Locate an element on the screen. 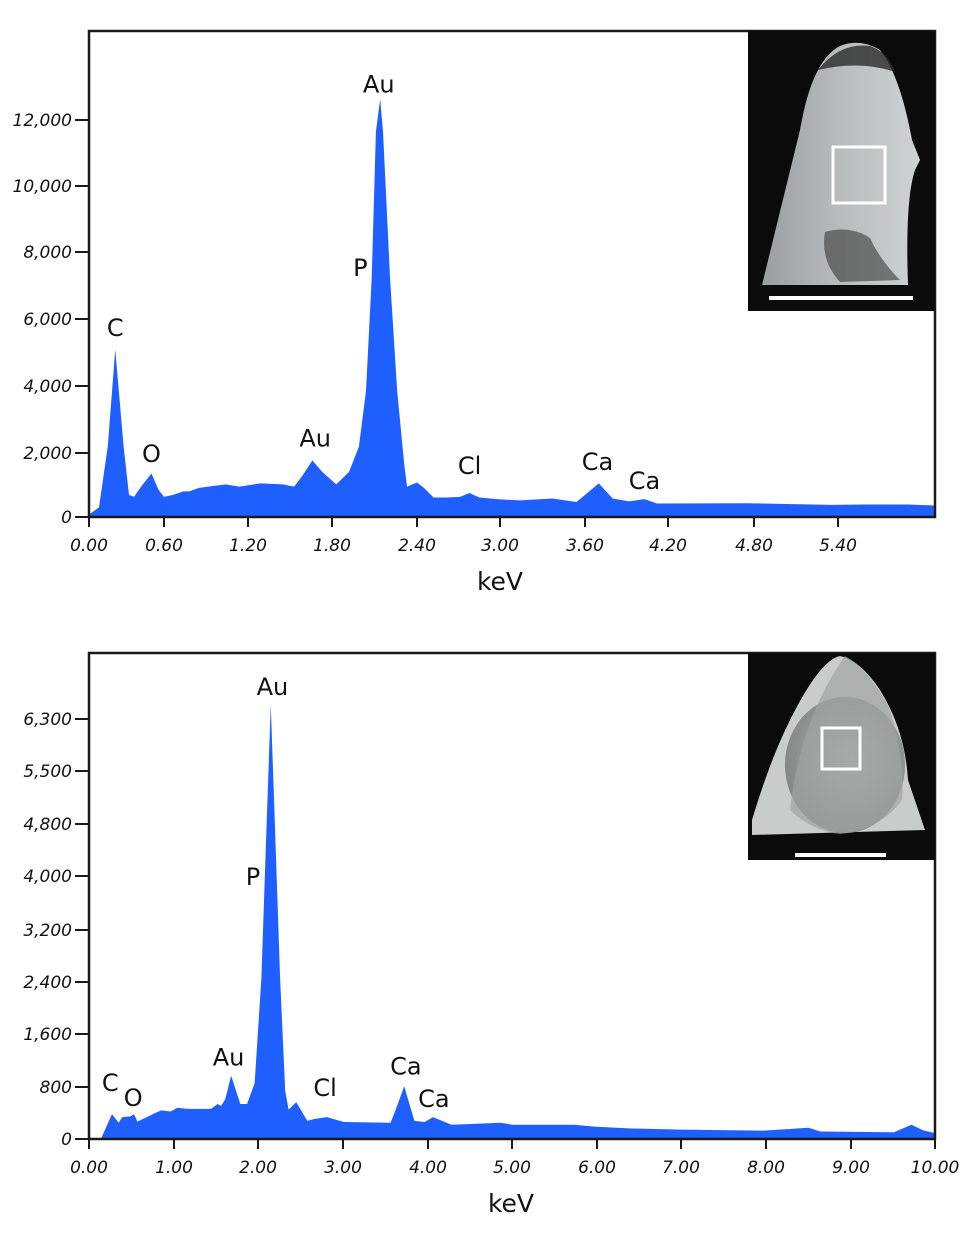  x-tick-label: 1.20 is located at coordinates (248, 546).